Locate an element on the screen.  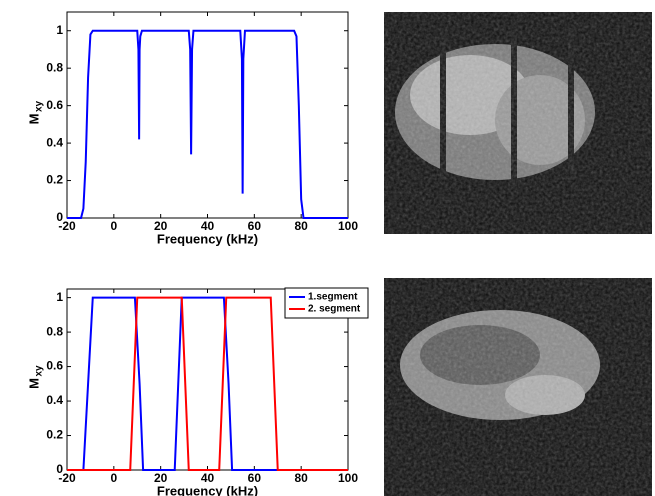
legend-box is located at coordinates (326, 303).